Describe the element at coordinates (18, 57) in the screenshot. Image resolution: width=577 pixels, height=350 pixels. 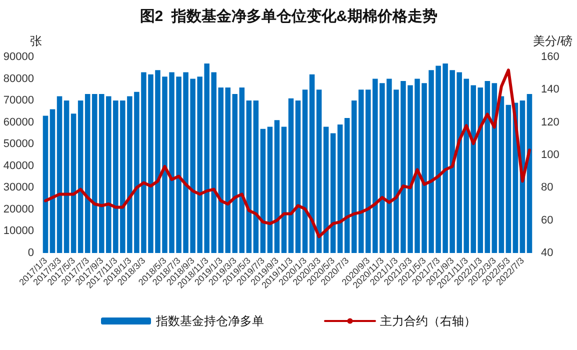
I see `y-tick-label: 90000` at that location.